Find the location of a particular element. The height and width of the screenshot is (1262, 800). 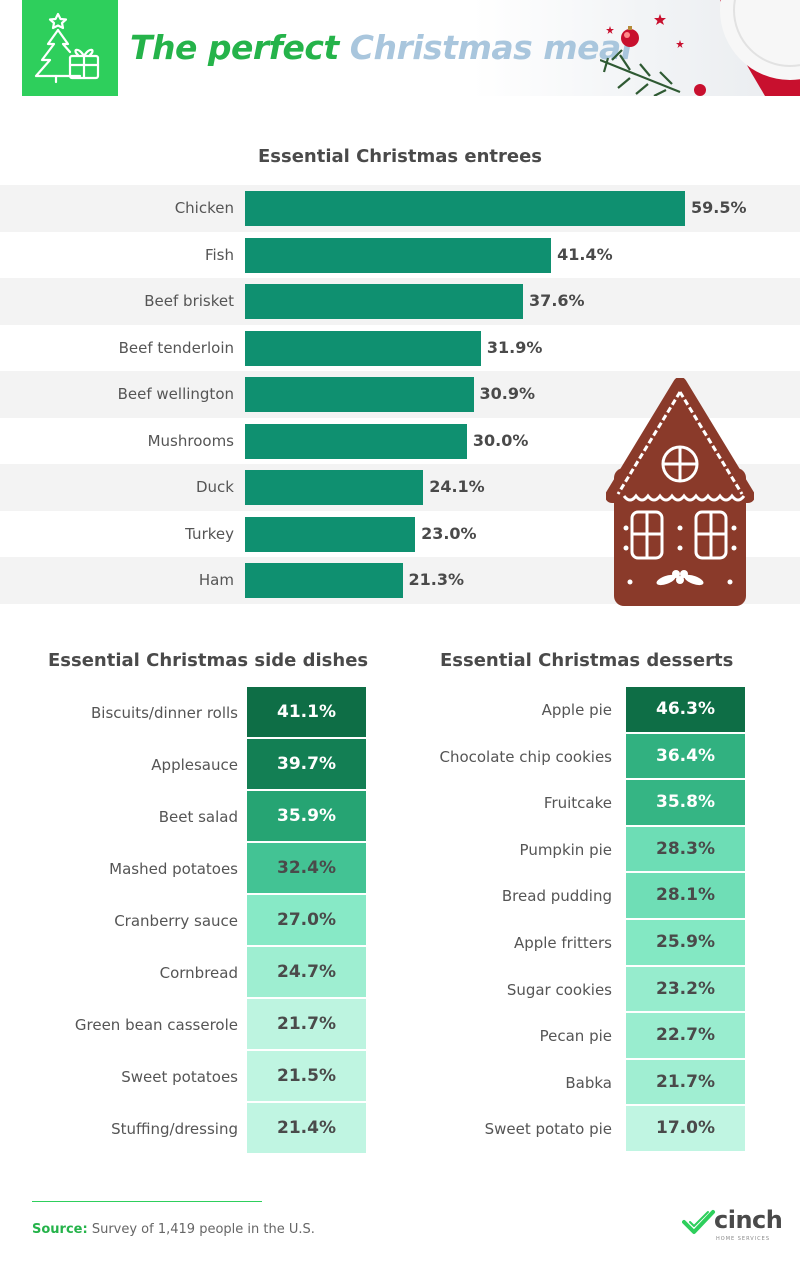

entree-value-label: 24.1% is located at coordinates (457, 486).